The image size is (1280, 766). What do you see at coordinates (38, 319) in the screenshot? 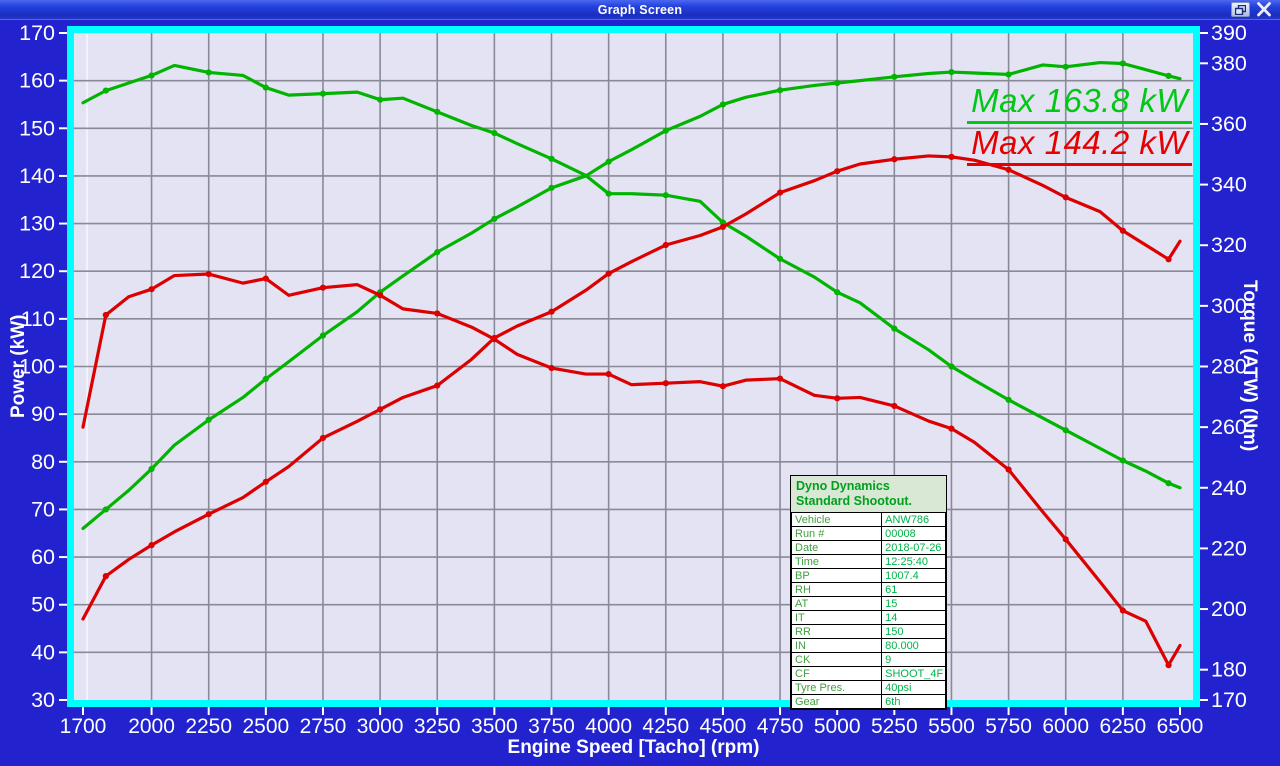
I see `y-left-tick-label: 110` at bounding box center [38, 319].